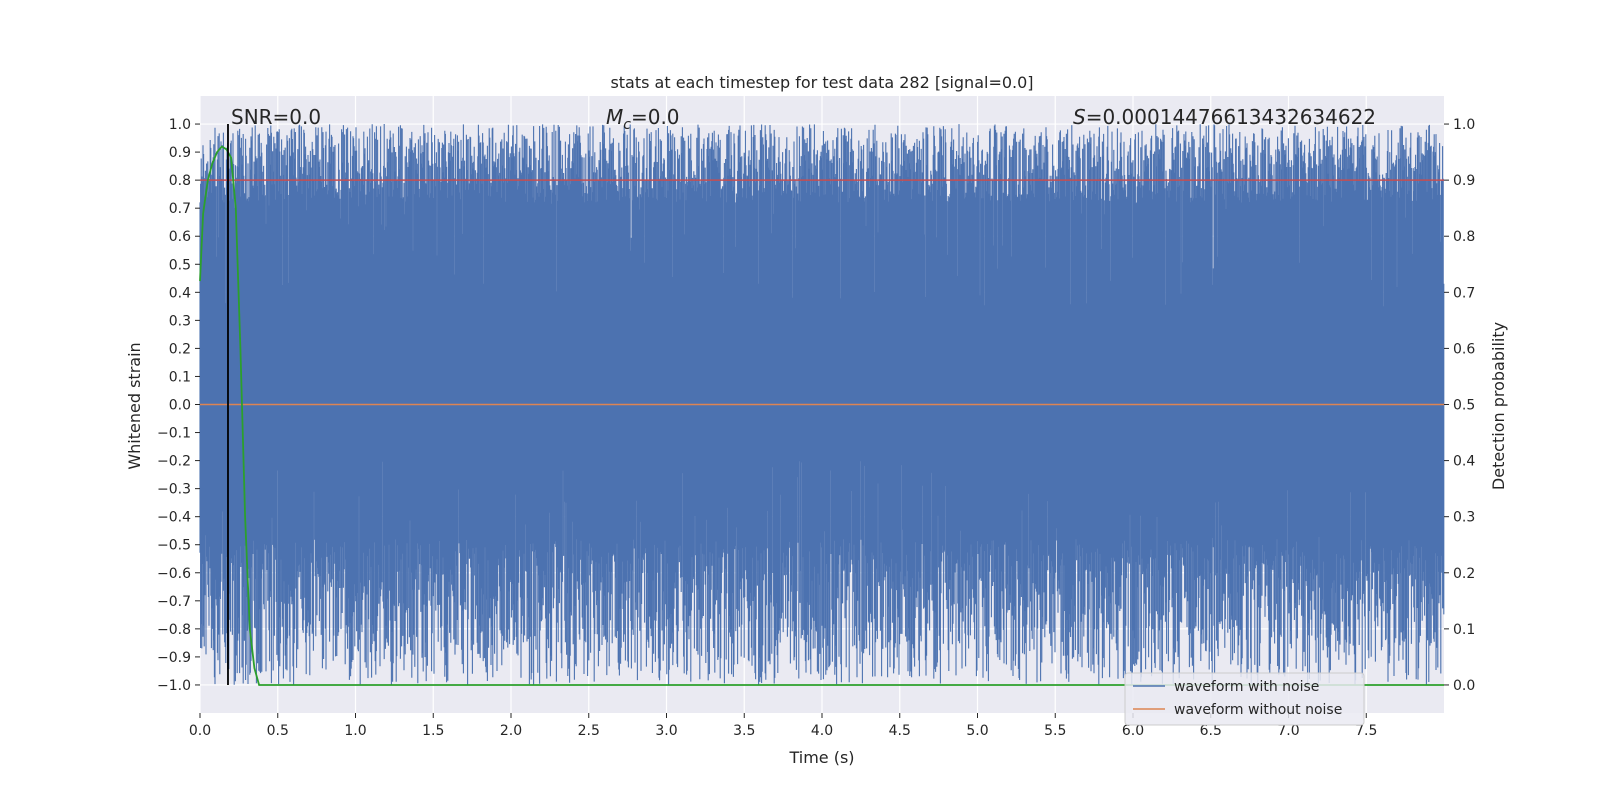 The height and width of the screenshot is (800, 1600). What do you see at coordinates (1055, 731) in the screenshot?
I see `x-tick-label: 5.5` at bounding box center [1055, 731].